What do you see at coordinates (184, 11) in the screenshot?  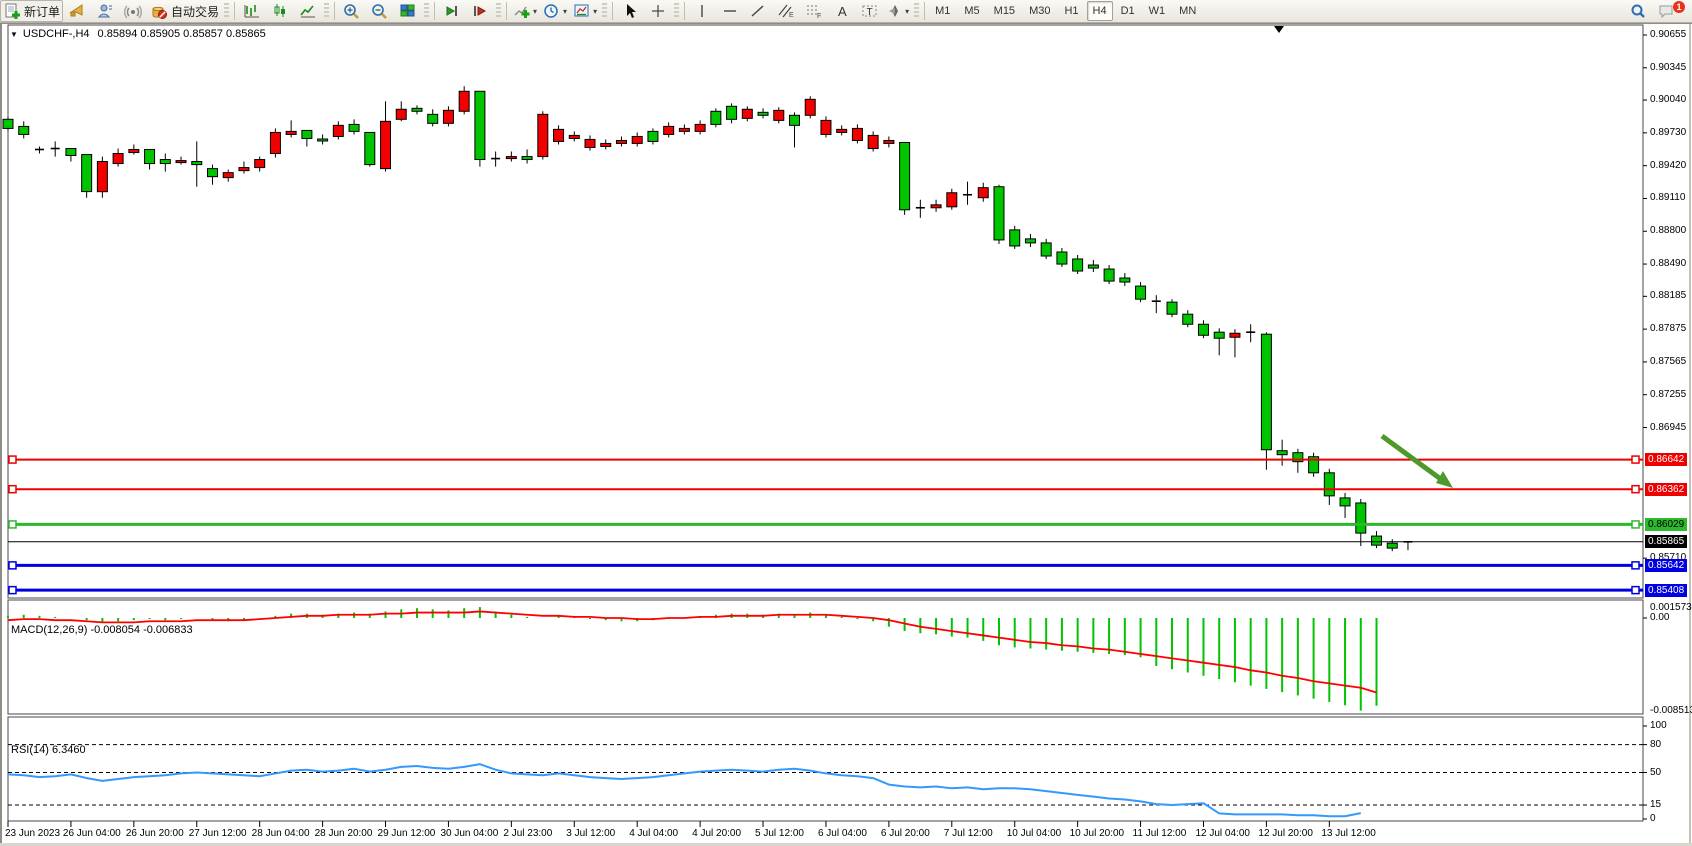 I see `auto-trading-button: 自动交易` at bounding box center [184, 11].